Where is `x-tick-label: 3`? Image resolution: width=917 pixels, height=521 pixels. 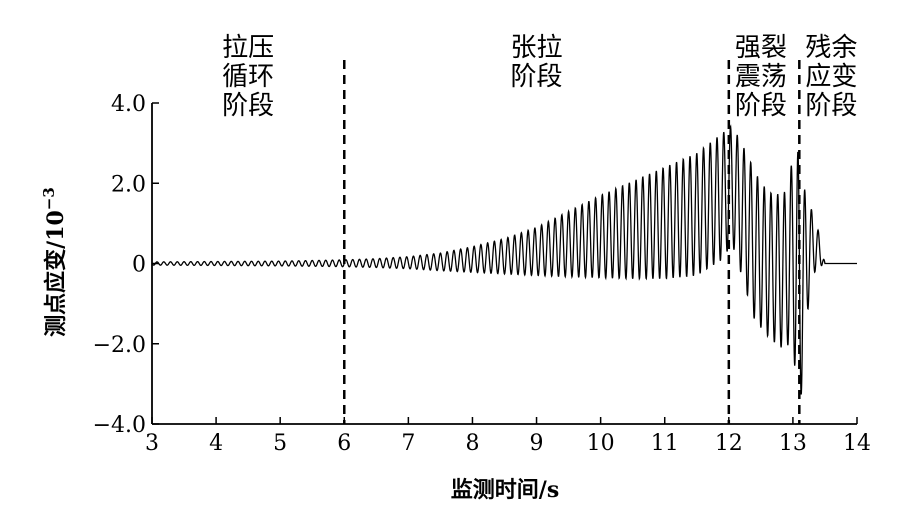
x-tick-label: 3 is located at coordinates (152, 443).